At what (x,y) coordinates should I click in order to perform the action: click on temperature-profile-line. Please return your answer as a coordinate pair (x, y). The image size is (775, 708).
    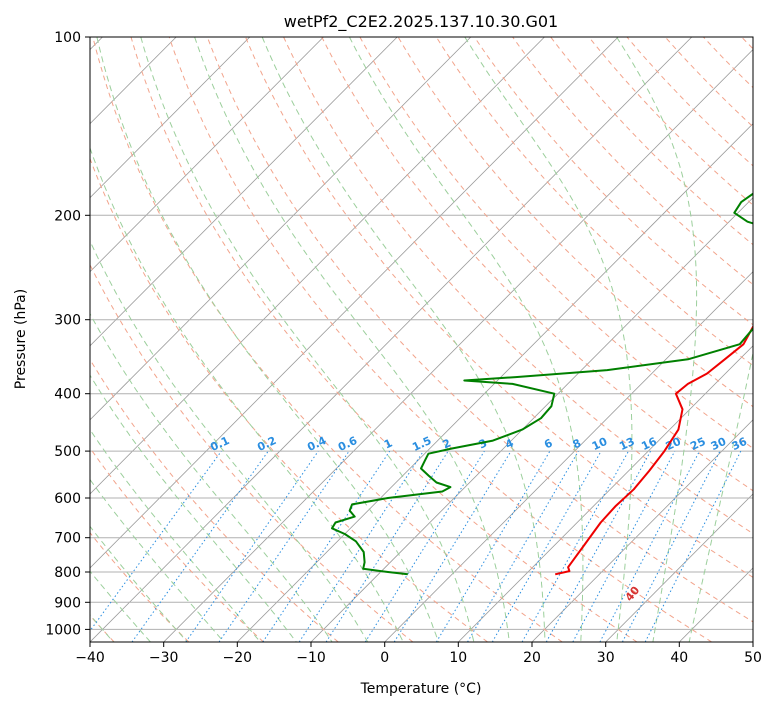
    Looking at the image, I should click on (653, 450).